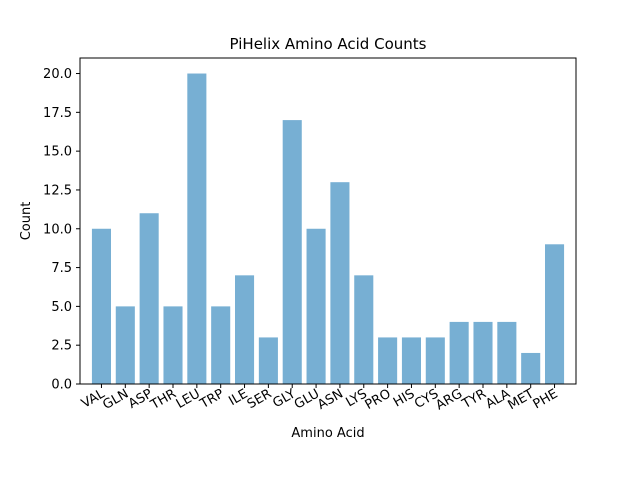 Image resolution: width=640 pixels, height=480 pixels. Describe the element at coordinates (26, 221) in the screenshot. I see `y-axis-label: Count` at that location.